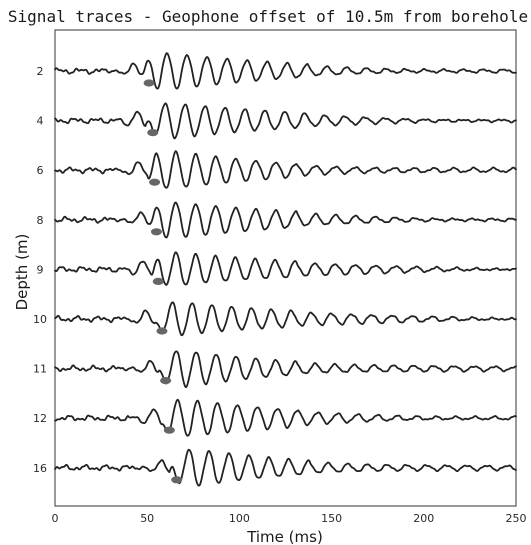  What do you see at coordinates (40, 71) in the screenshot?
I see `y-tick-label-2: 2` at bounding box center [40, 71].